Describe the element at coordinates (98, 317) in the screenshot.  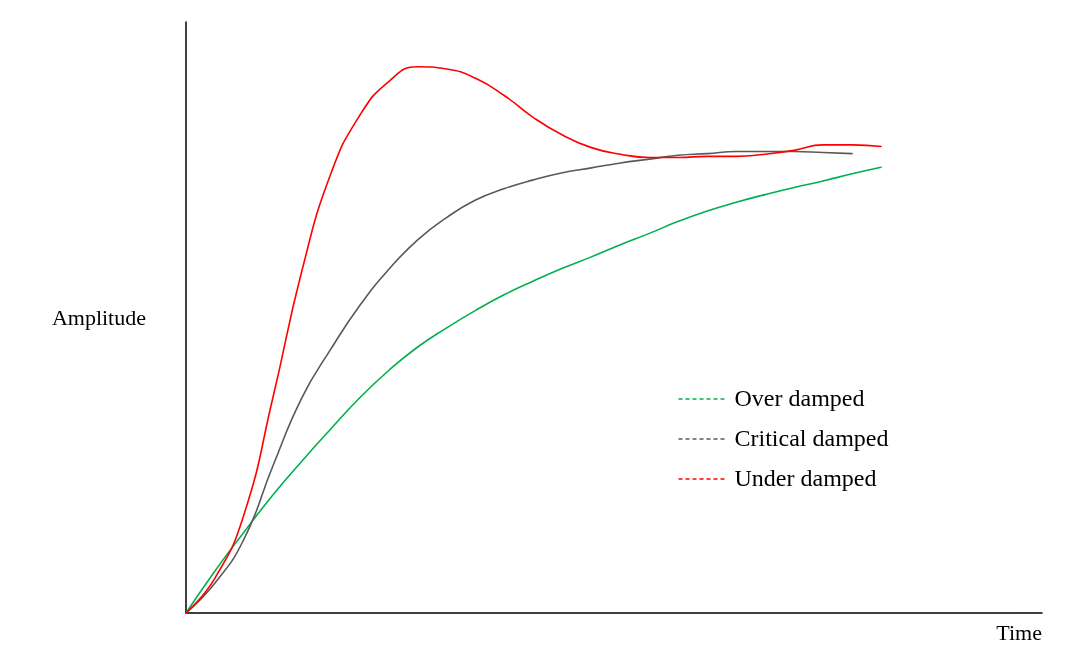
I see `y-axis-title: Amplitude` at that location.